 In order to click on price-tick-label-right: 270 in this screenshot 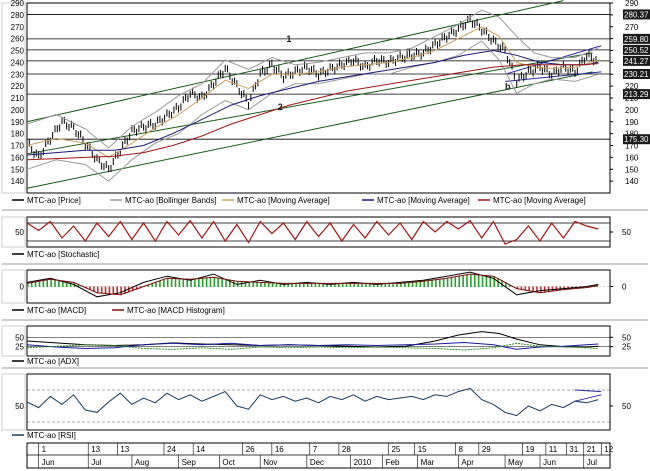, I will do `click(632, 27)`.